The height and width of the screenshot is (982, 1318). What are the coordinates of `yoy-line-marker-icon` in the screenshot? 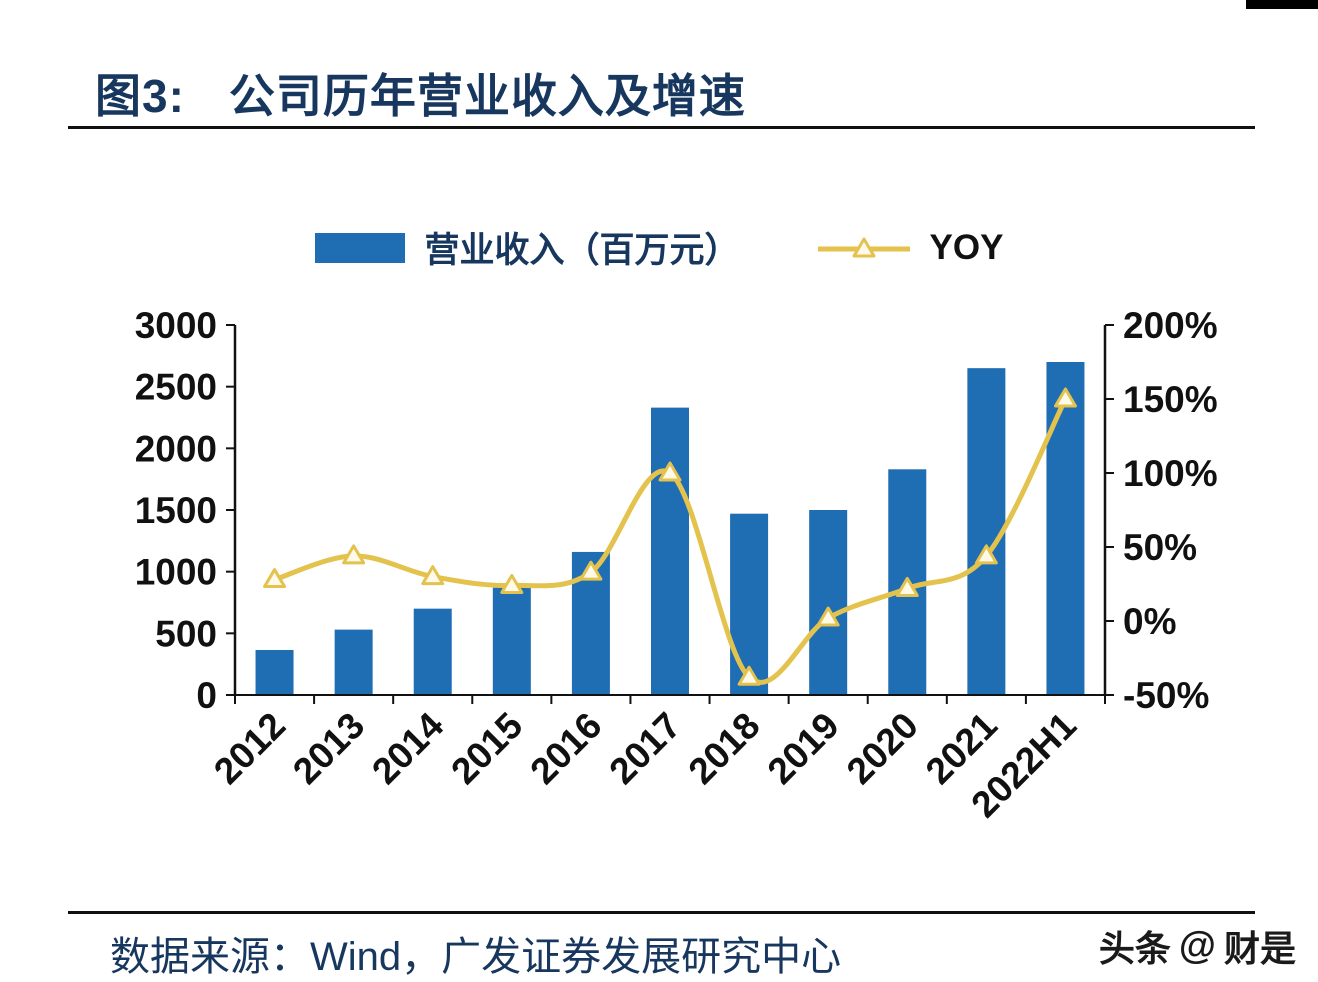 It's located at (863, 247).